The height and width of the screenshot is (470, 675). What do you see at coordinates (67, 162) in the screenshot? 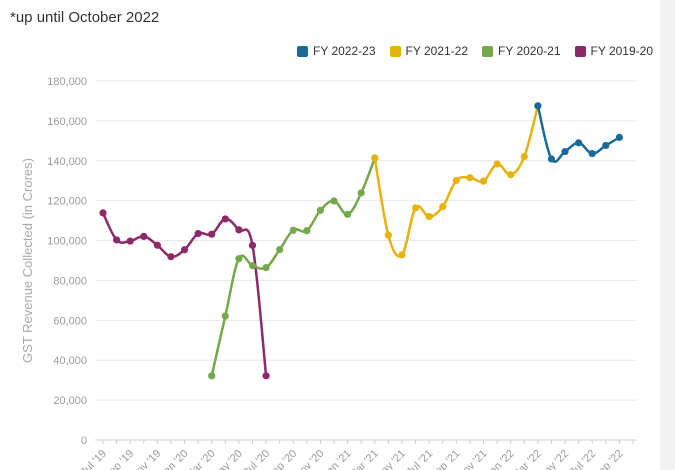
I see `y-tick-label: 140,000` at bounding box center [67, 162].